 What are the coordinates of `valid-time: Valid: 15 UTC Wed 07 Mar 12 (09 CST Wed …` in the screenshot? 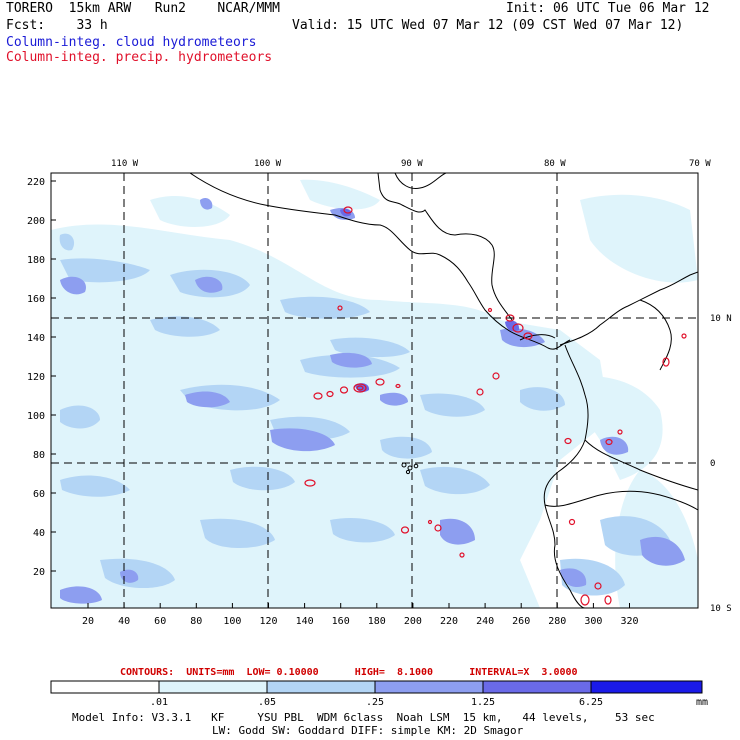 It's located at (488, 25).